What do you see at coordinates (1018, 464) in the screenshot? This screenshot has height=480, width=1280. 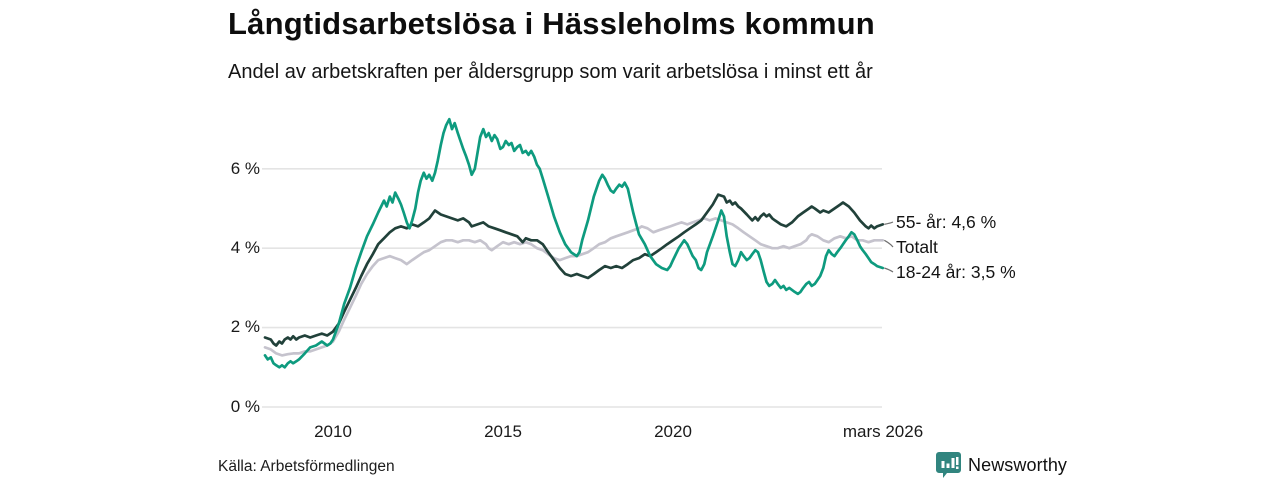 I see `brand-name: Newsworthy` at bounding box center [1018, 464].